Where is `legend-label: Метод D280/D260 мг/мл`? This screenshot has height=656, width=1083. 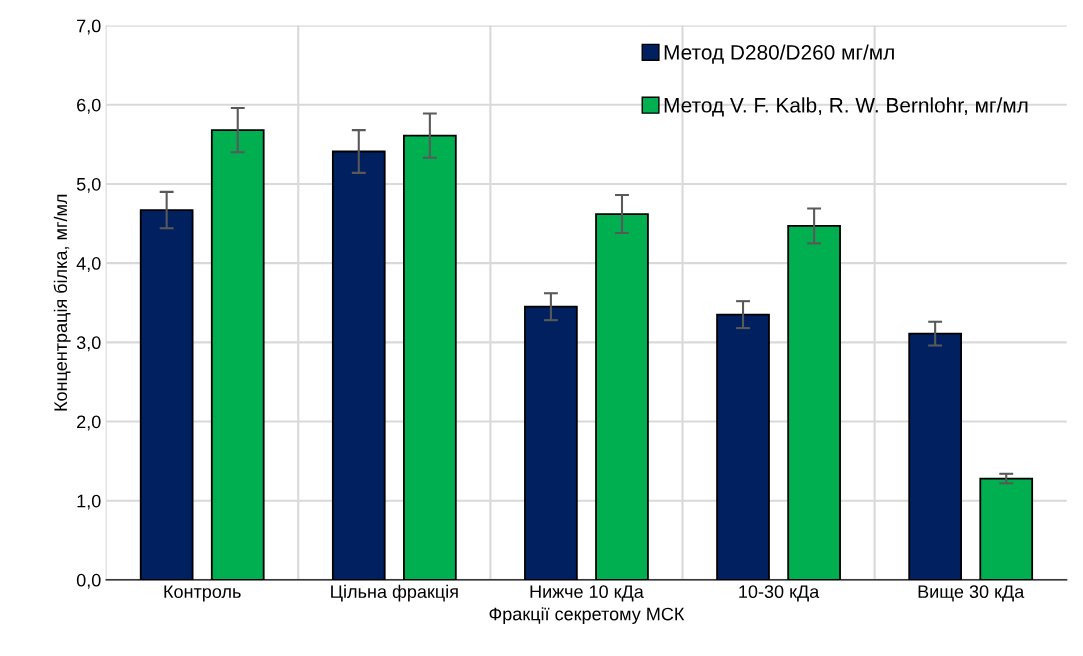 legend-label: Метод D280/D260 мг/мл is located at coordinates (779, 54).